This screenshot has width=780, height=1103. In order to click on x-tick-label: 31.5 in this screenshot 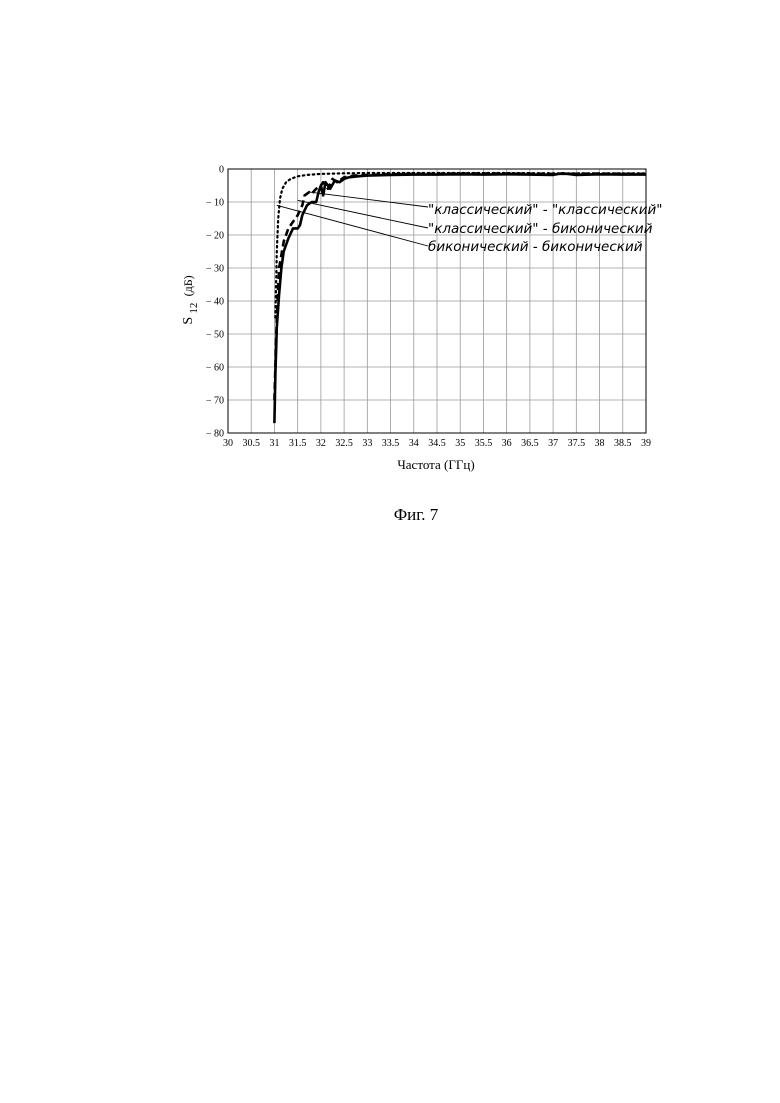, I will do `click(298, 443)`.